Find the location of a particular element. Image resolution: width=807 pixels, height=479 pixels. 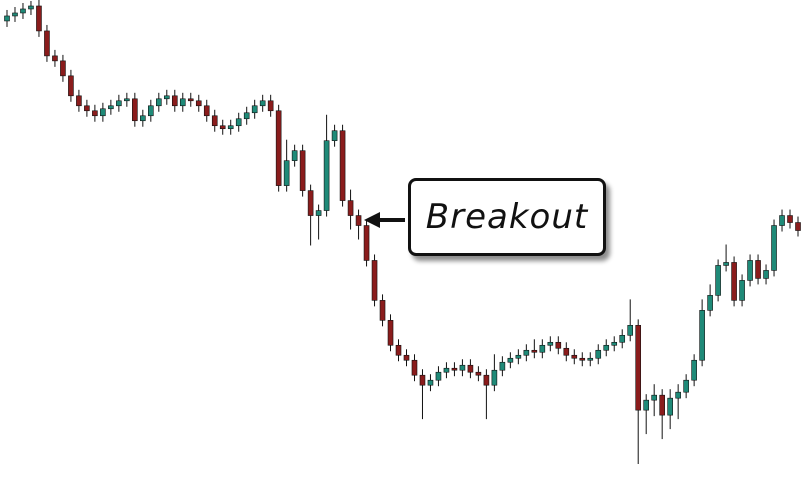

arrow-head is located at coordinates (372, 220).